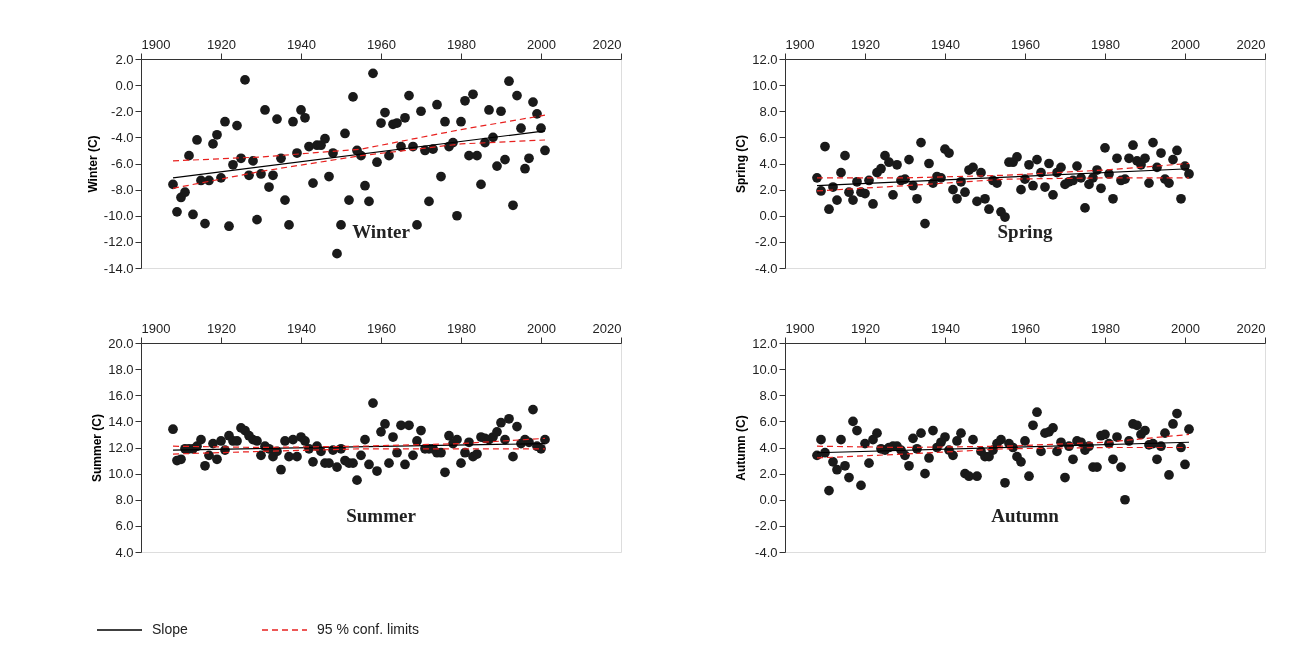 This screenshot has width=1302, height=662. What do you see at coordinates (381, 231) in the screenshot?
I see `text: Winter` at bounding box center [381, 231].